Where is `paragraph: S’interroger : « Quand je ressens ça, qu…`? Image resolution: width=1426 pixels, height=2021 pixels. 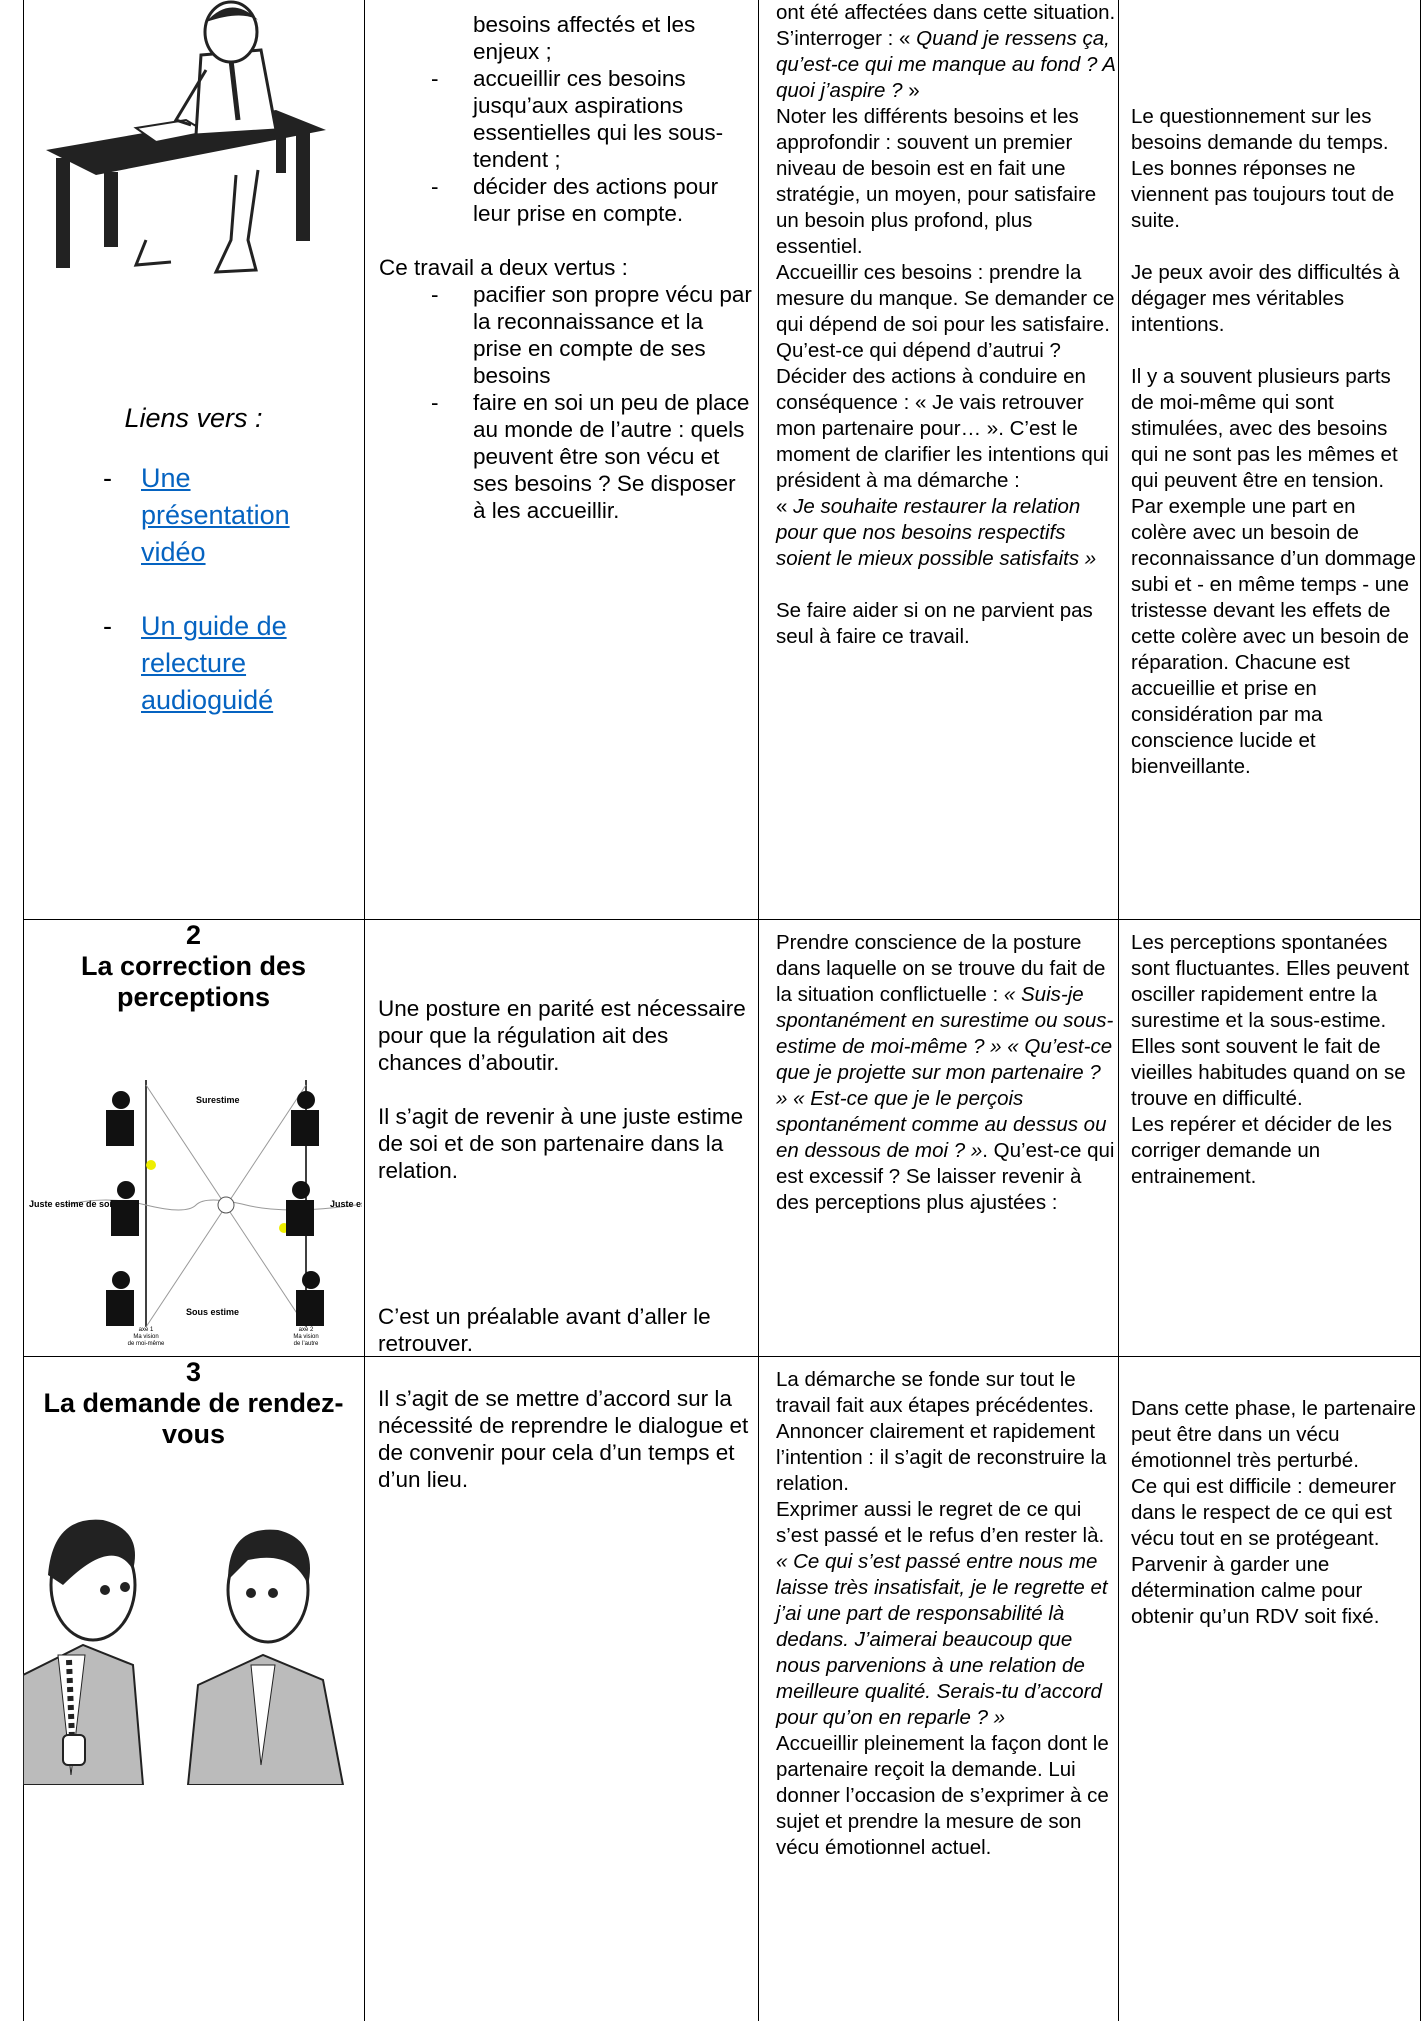 paragraph: S’interroger : « Quand je ressens ça, qu… is located at coordinates (946, 65).